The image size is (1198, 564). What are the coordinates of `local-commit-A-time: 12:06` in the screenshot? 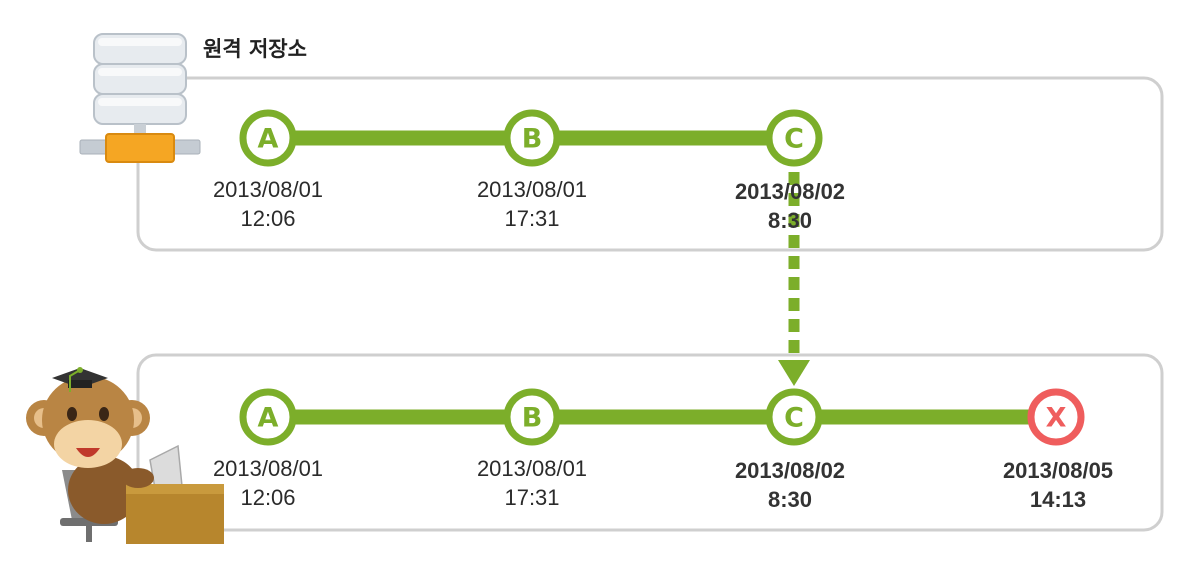 It's located at (267, 497).